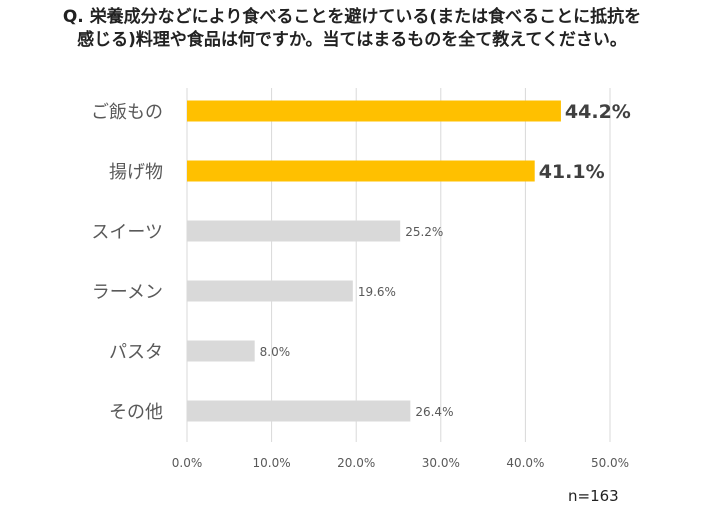 Image resolution: width=705 pixels, height=526 pixels. What do you see at coordinates (187, 463) in the screenshot?
I see `x-tick-label: 0.0%` at bounding box center [187, 463].